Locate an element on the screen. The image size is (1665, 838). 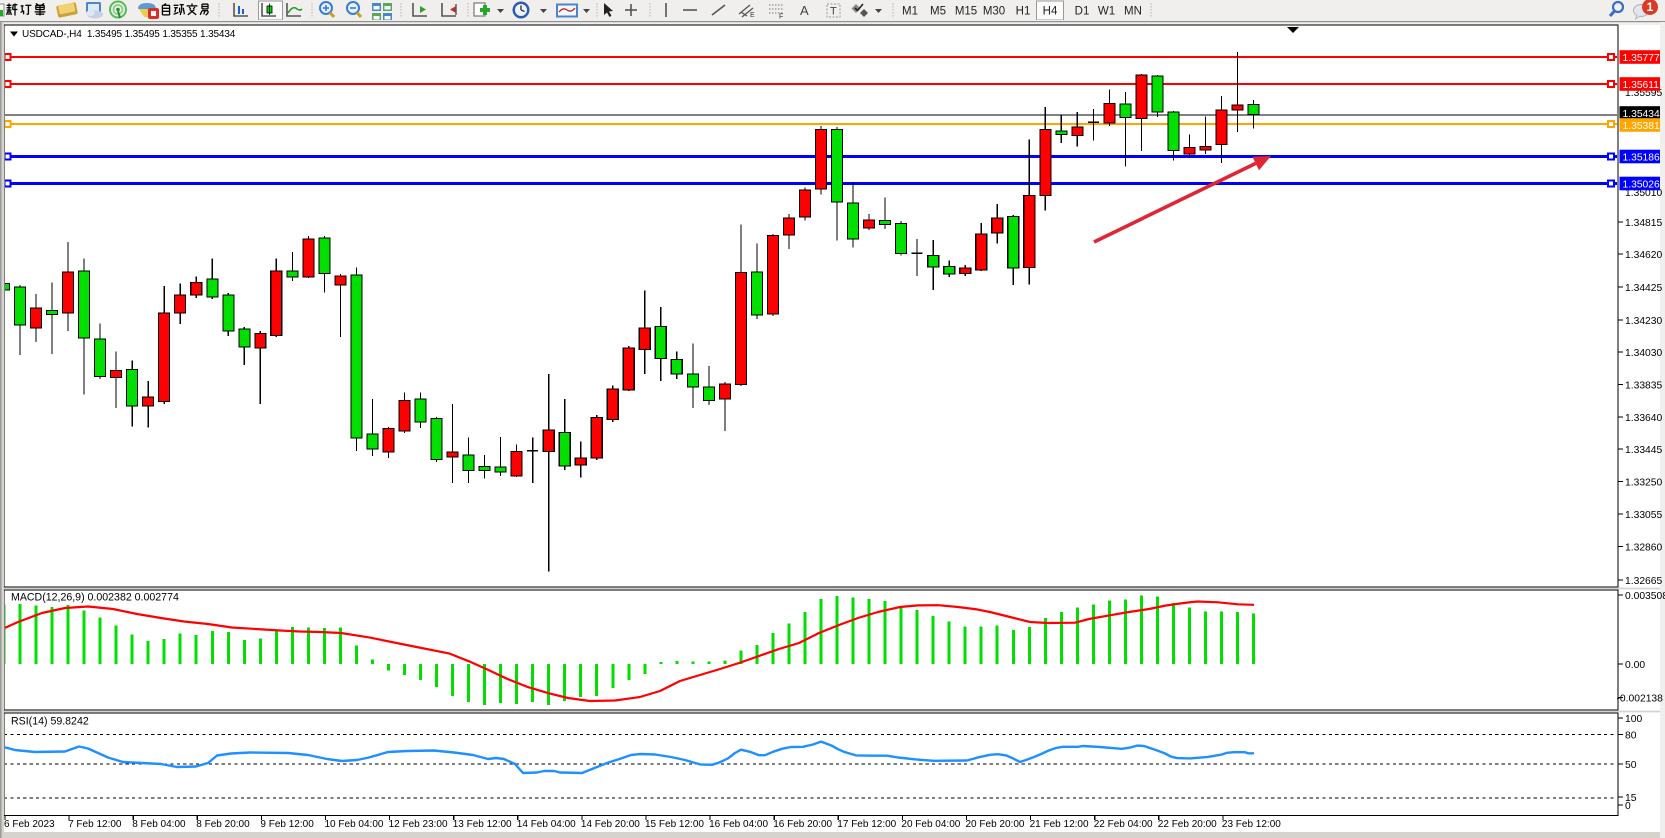
svg-text: 7 Feb 12:00 is located at coordinates (95, 824).